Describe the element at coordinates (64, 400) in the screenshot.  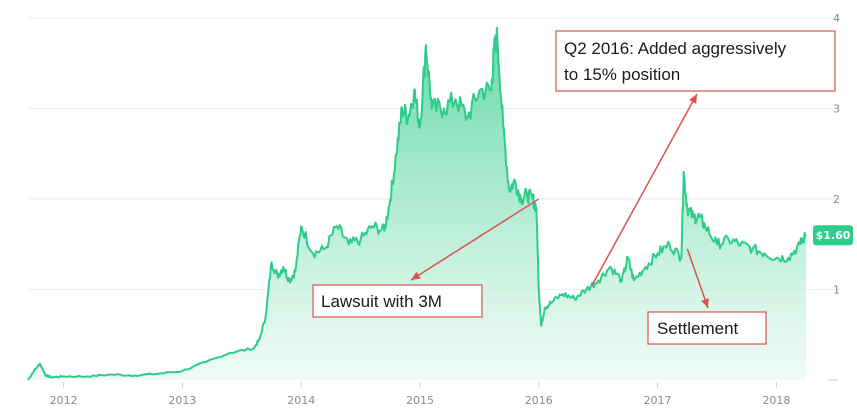
I see `x-tick-label: 2012` at that location.